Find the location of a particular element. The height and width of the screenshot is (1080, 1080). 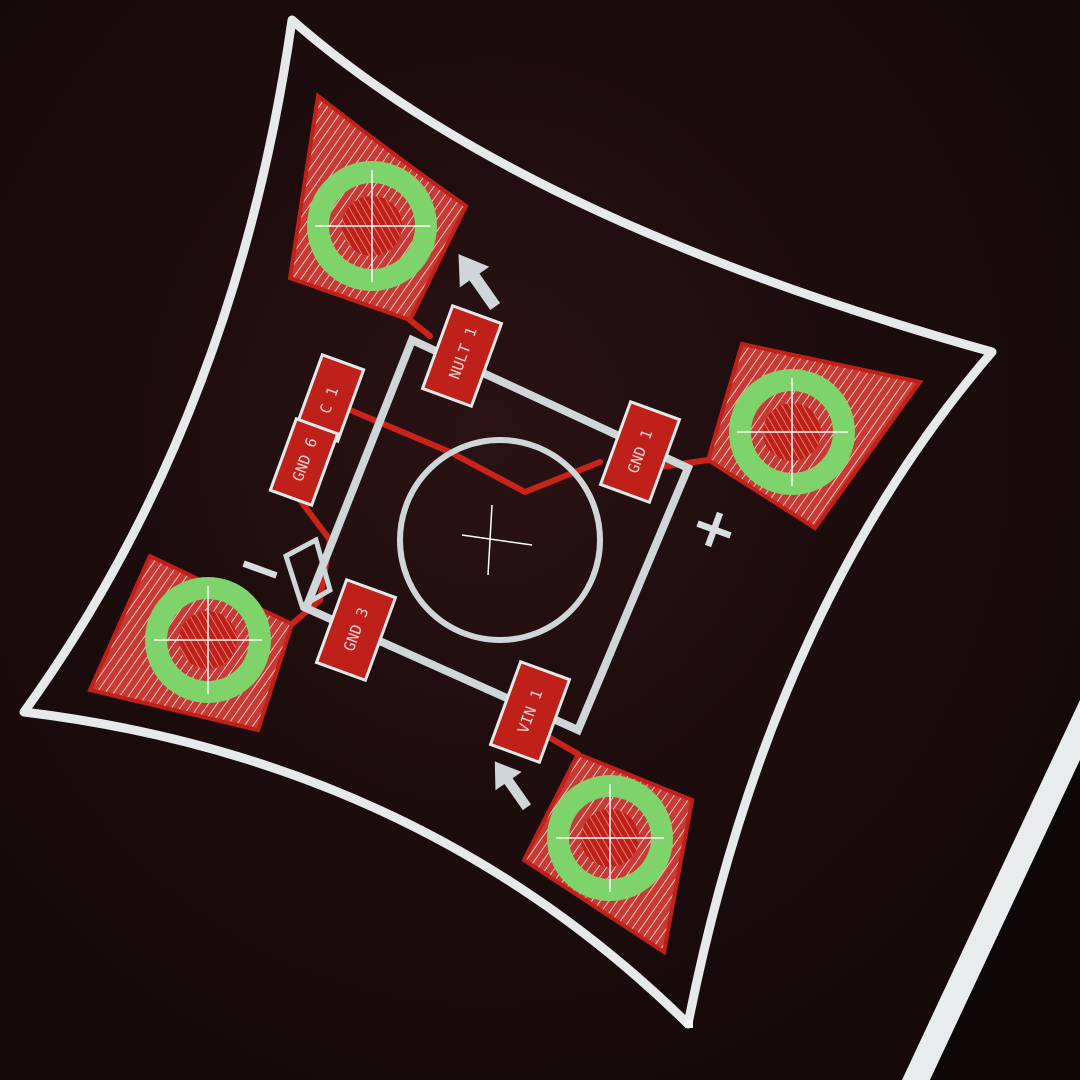

smd-pad-u4: GND 6 is located at coordinates (304, 462).